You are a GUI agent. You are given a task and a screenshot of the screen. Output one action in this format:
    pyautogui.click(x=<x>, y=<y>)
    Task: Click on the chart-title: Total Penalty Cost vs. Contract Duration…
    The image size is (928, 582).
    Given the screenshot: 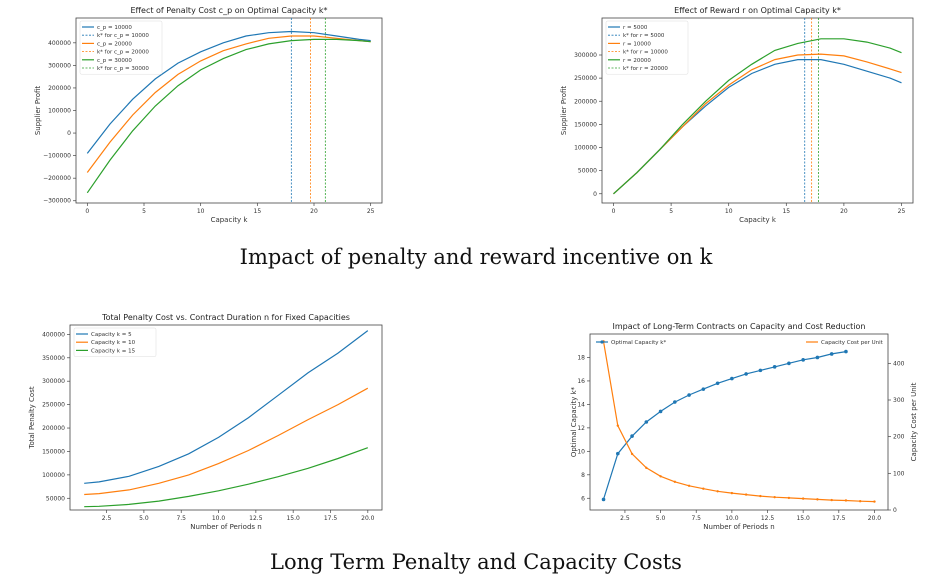 What is the action you would take?
    pyautogui.click(x=225, y=317)
    